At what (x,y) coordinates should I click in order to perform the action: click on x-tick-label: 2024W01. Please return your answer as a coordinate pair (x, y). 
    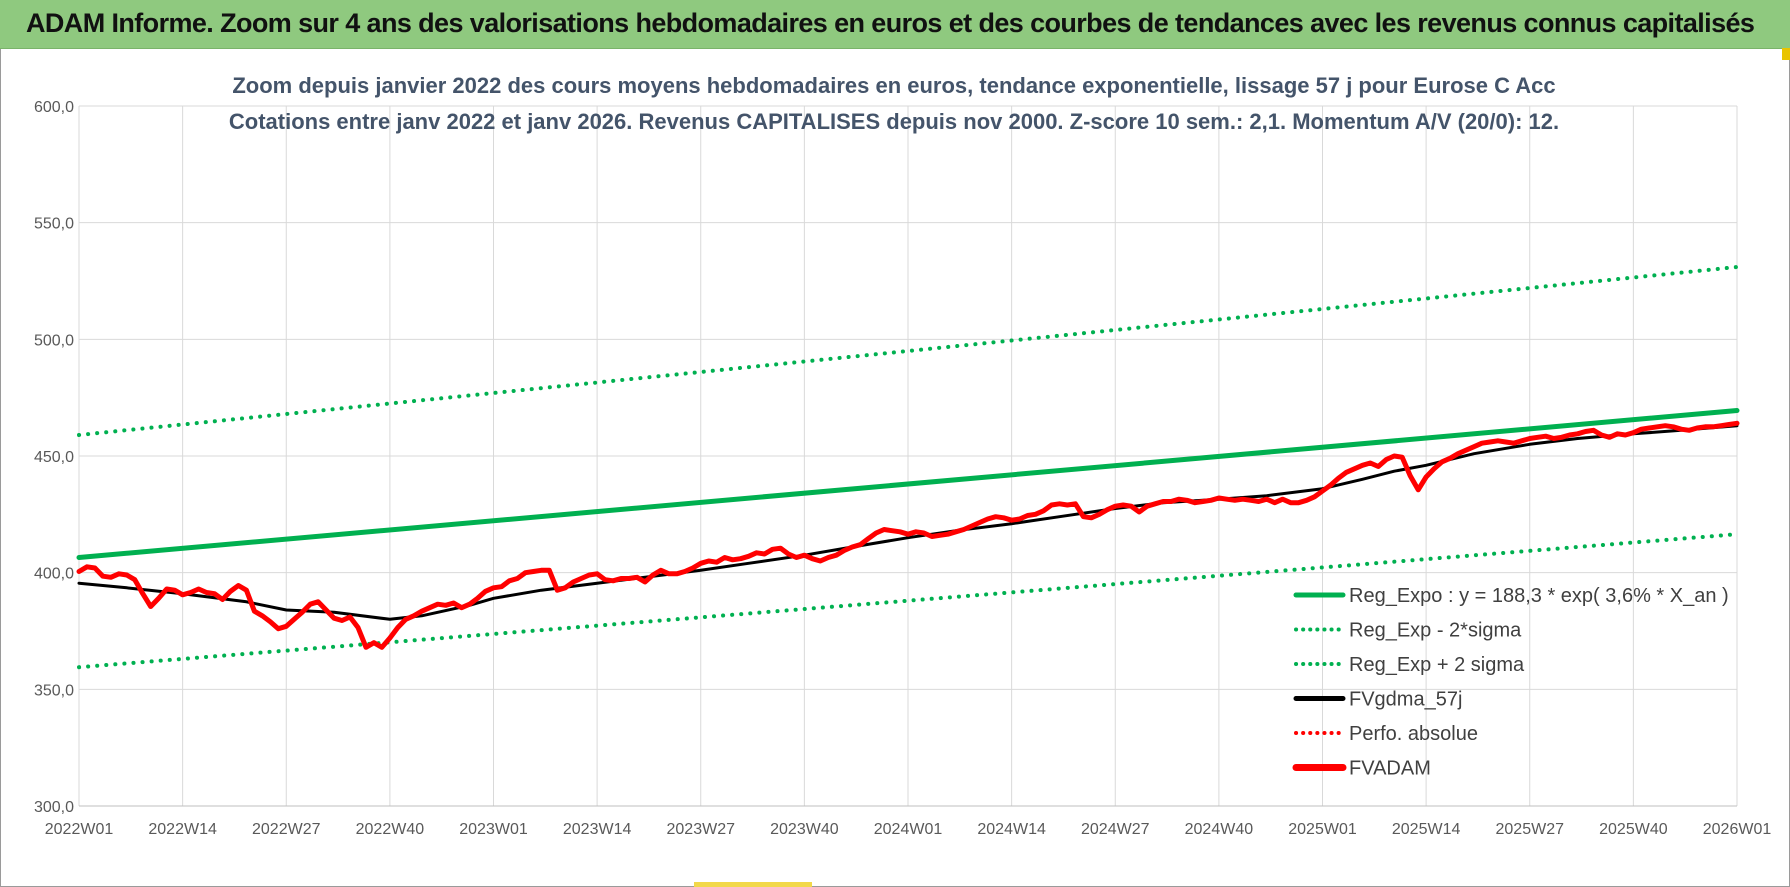
    Looking at the image, I should click on (908, 829).